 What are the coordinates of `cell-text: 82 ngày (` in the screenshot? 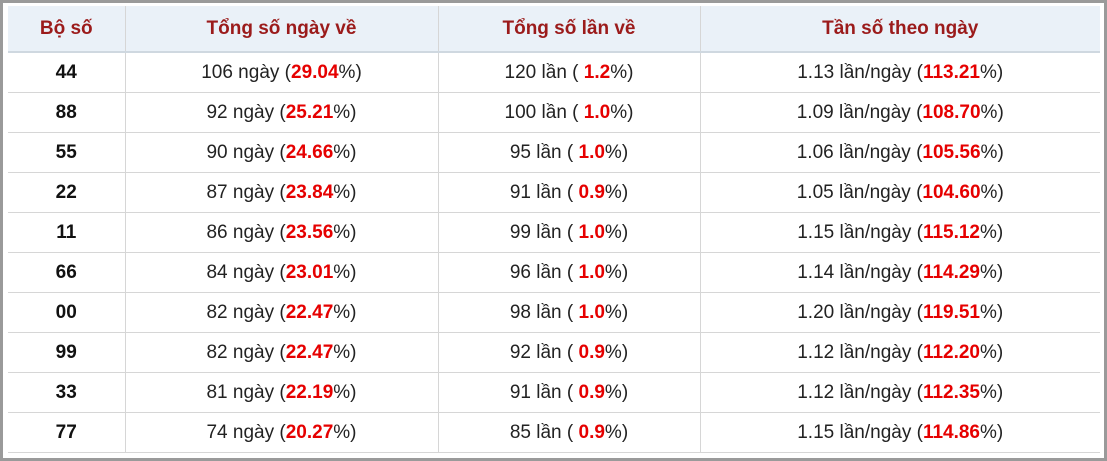 It's located at (246, 312).